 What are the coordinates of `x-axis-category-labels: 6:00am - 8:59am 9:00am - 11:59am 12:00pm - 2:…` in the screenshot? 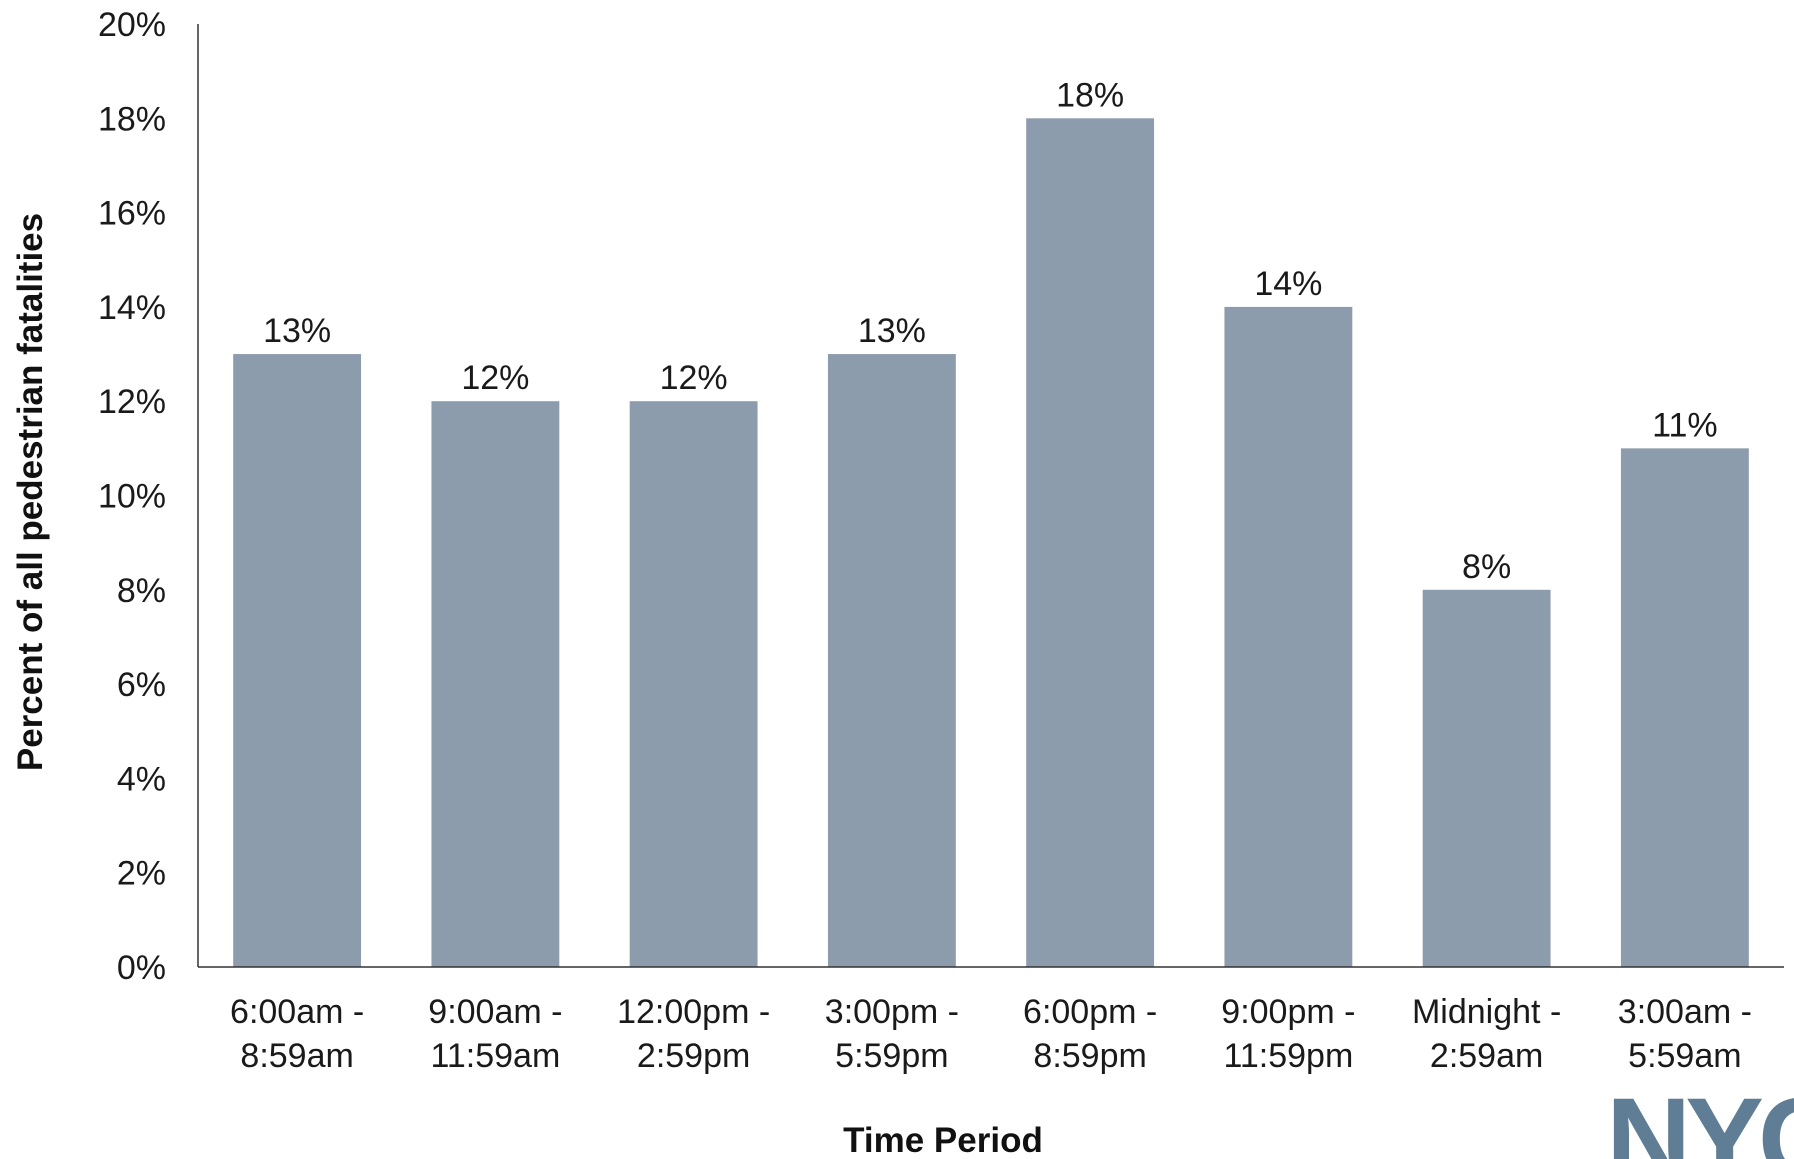 It's located at (991, 1034).